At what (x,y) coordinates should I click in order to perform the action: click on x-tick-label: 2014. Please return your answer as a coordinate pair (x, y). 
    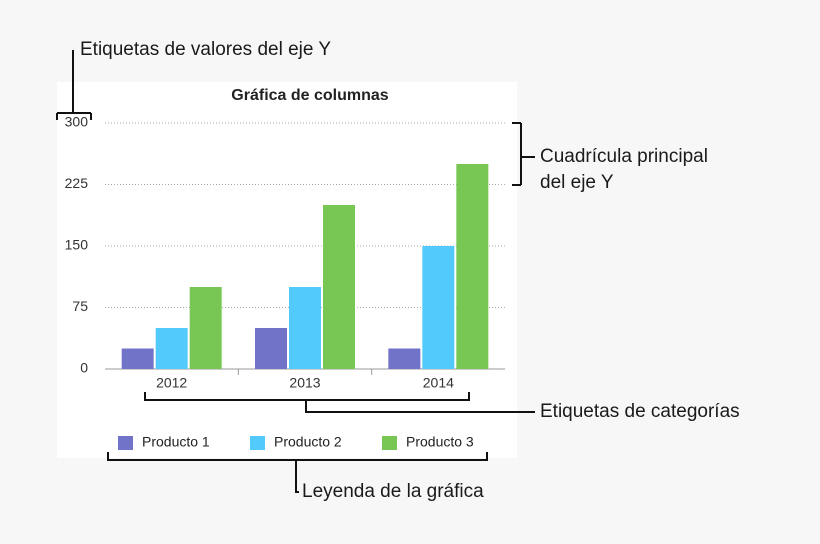
    Looking at the image, I should click on (438, 383).